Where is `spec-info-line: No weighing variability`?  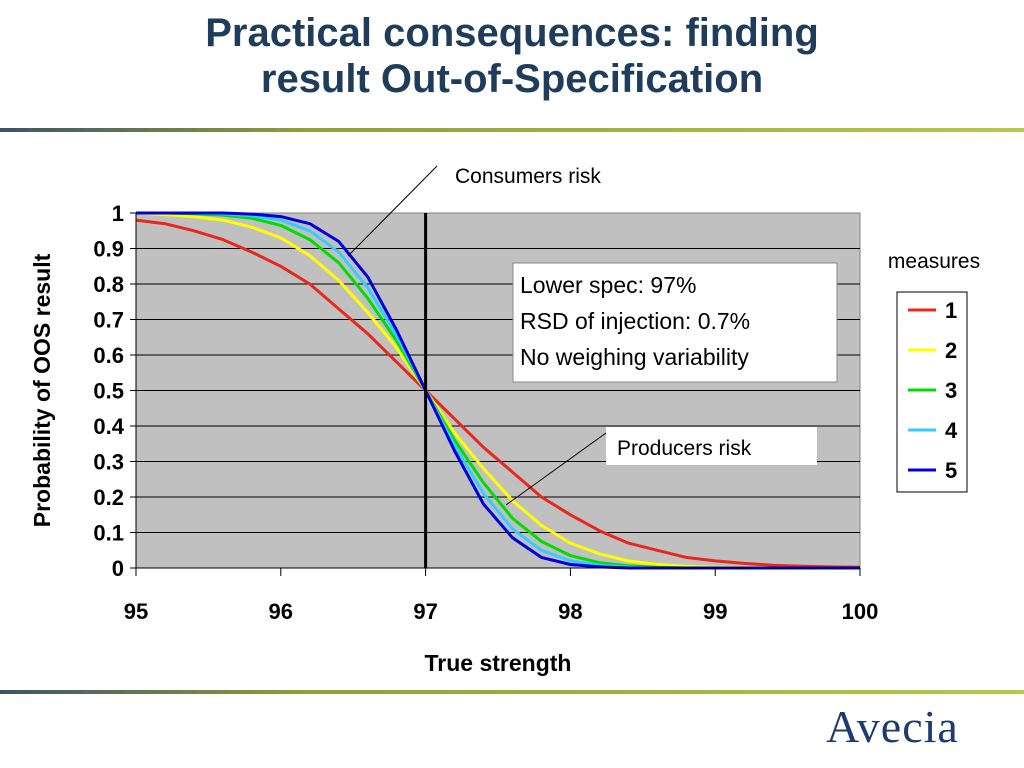
spec-info-line: No weighing variability is located at coordinates (634, 357).